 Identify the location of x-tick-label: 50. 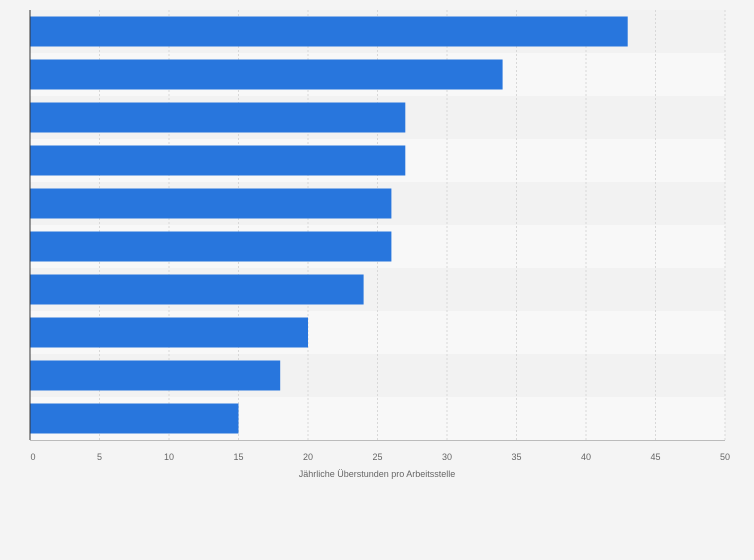
(725, 457).